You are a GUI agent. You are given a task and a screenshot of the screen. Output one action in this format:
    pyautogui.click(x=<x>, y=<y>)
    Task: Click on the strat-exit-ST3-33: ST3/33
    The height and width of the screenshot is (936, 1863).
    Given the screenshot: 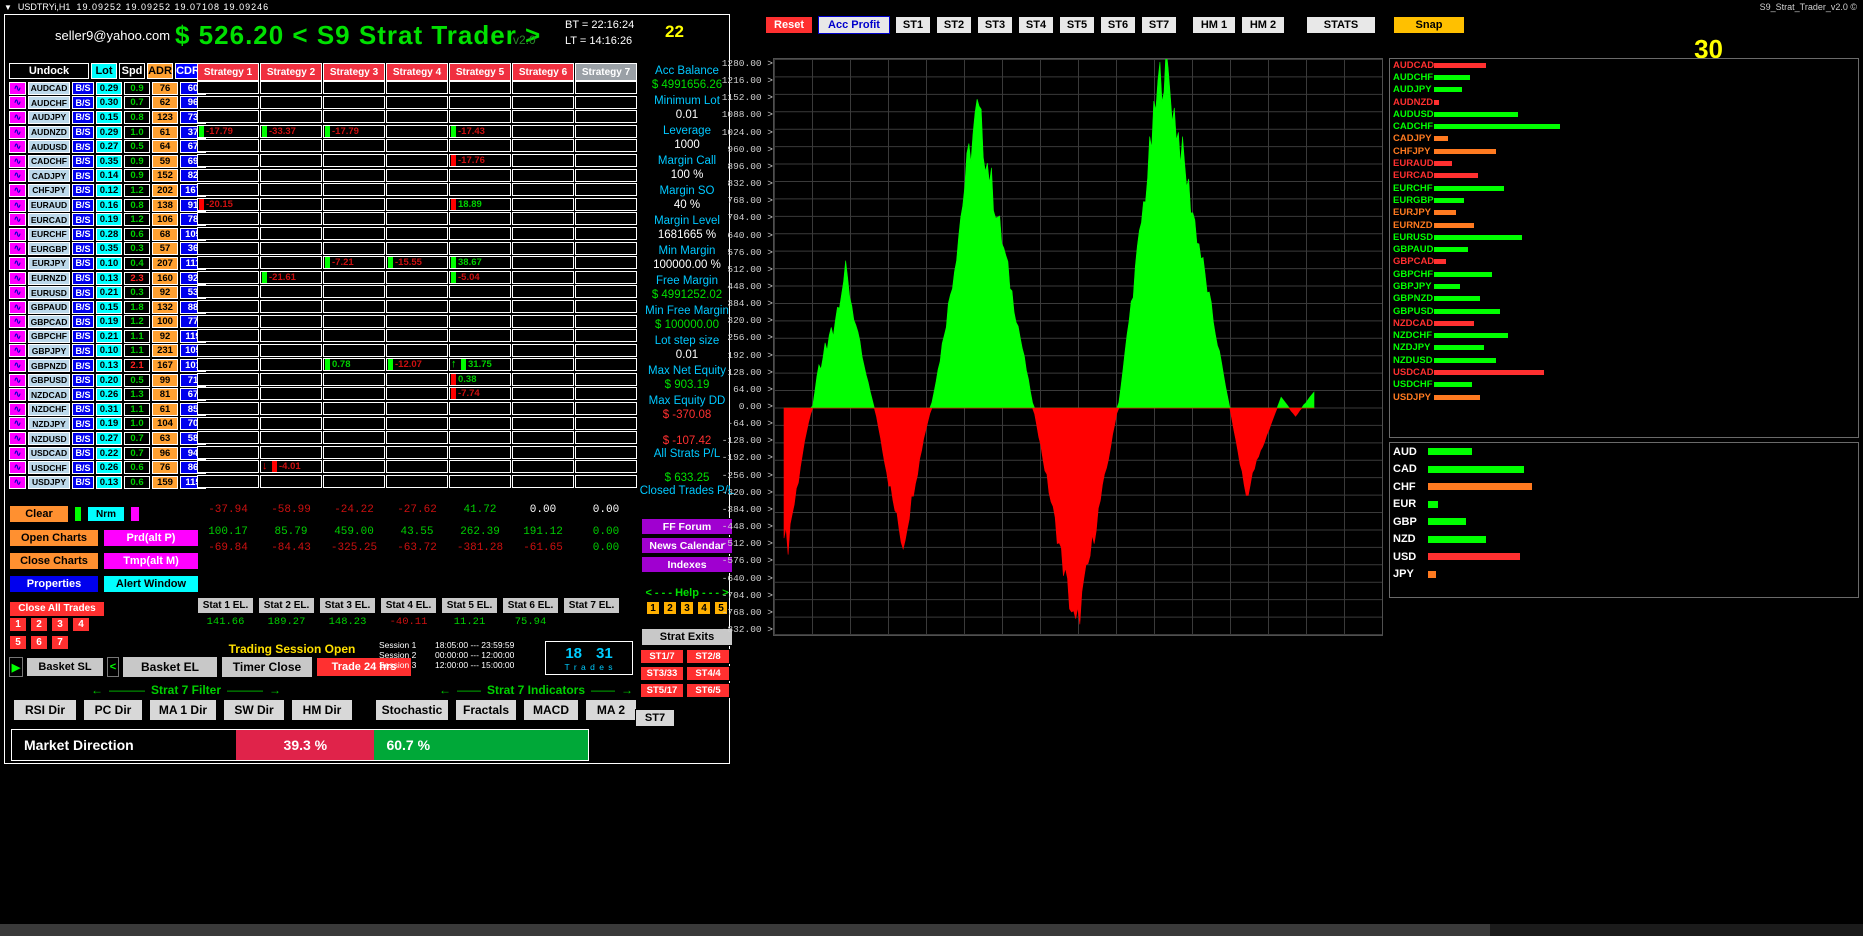 What is the action you would take?
    pyautogui.click(x=662, y=673)
    